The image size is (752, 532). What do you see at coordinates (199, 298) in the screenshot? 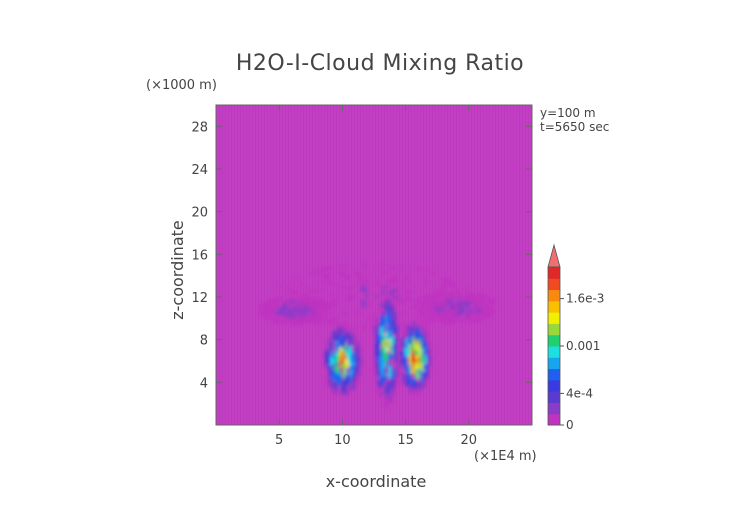
I see `y-tick-label: 12` at bounding box center [199, 298].